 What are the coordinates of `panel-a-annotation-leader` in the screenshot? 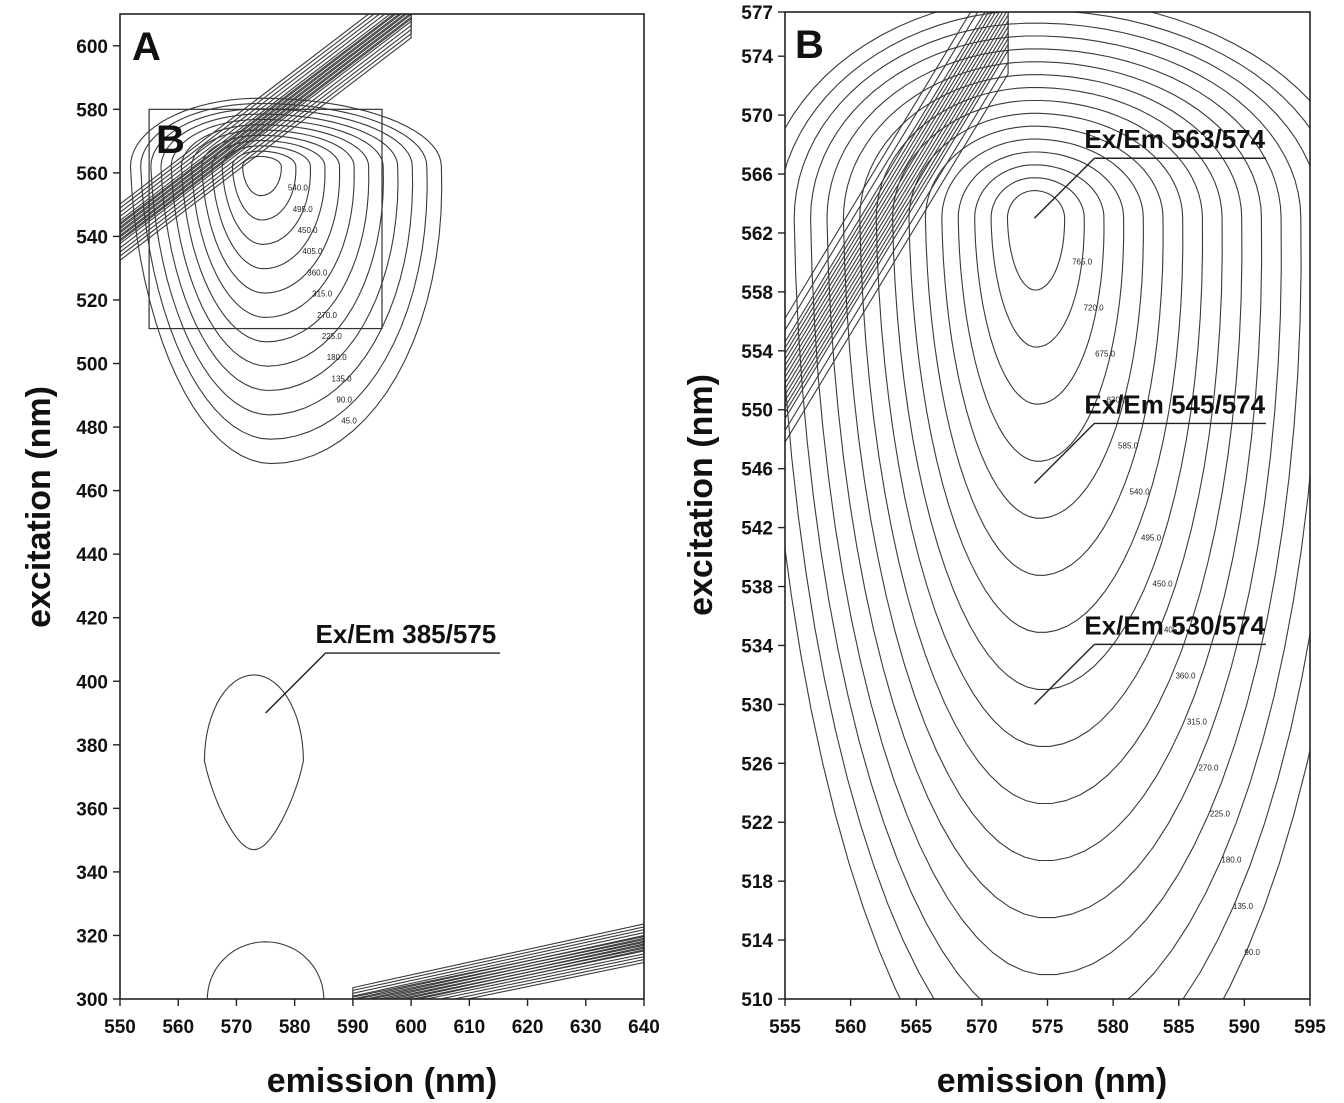 It's located at (296, 683).